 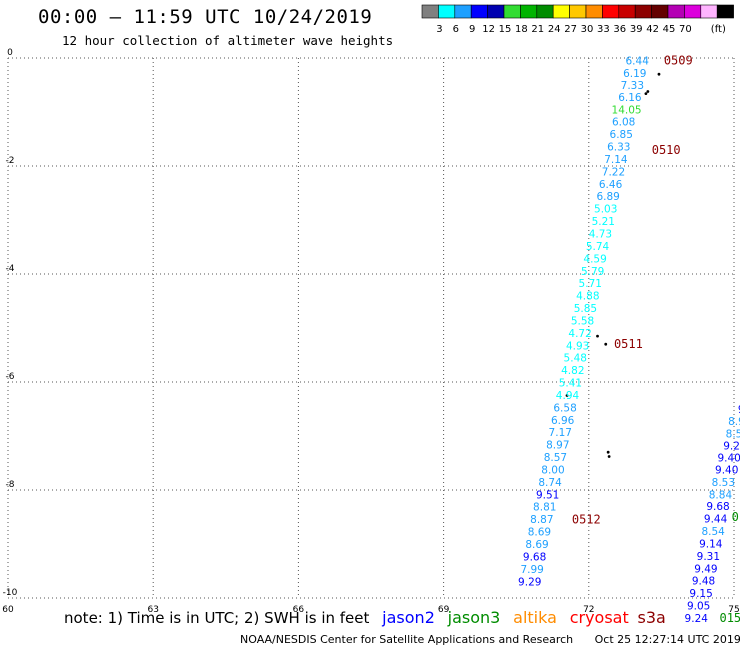 What do you see at coordinates (616, 160) in the screenshot?
I see `wave-height-point: 7.14` at bounding box center [616, 160].